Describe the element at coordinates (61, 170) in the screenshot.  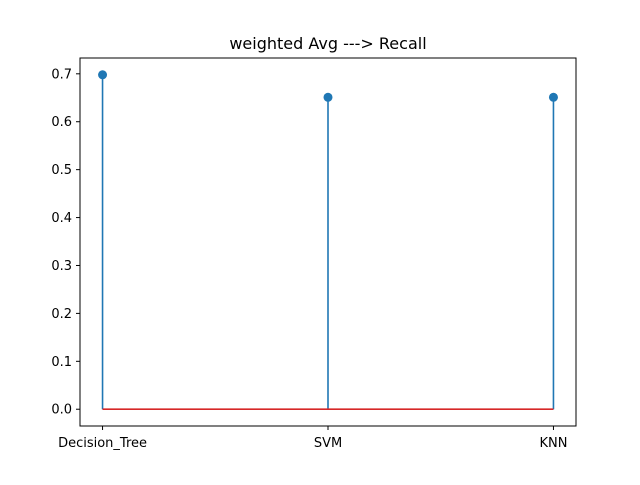
I see `y-tick-label: 0.5` at that location.